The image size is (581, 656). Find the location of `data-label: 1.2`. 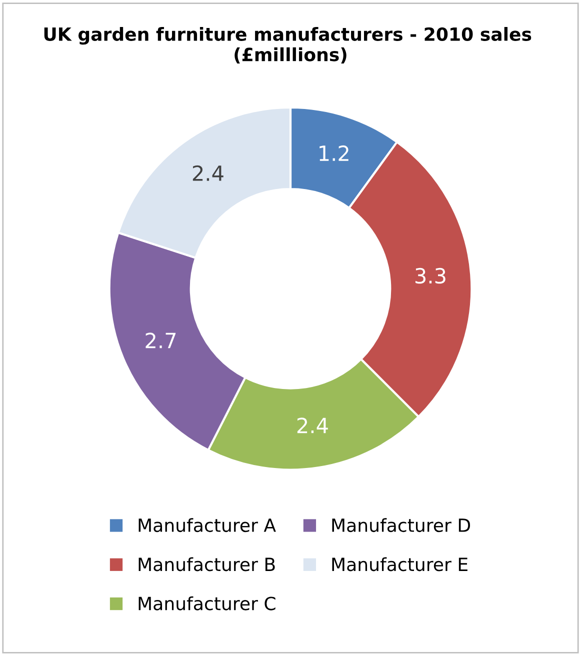

data-label: 1.2 is located at coordinates (334, 153).